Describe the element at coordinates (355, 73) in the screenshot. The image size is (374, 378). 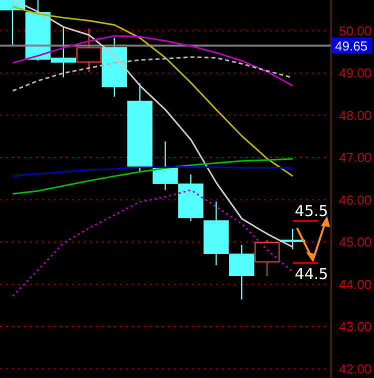
I see `y-tick-label: 49.00` at that location.